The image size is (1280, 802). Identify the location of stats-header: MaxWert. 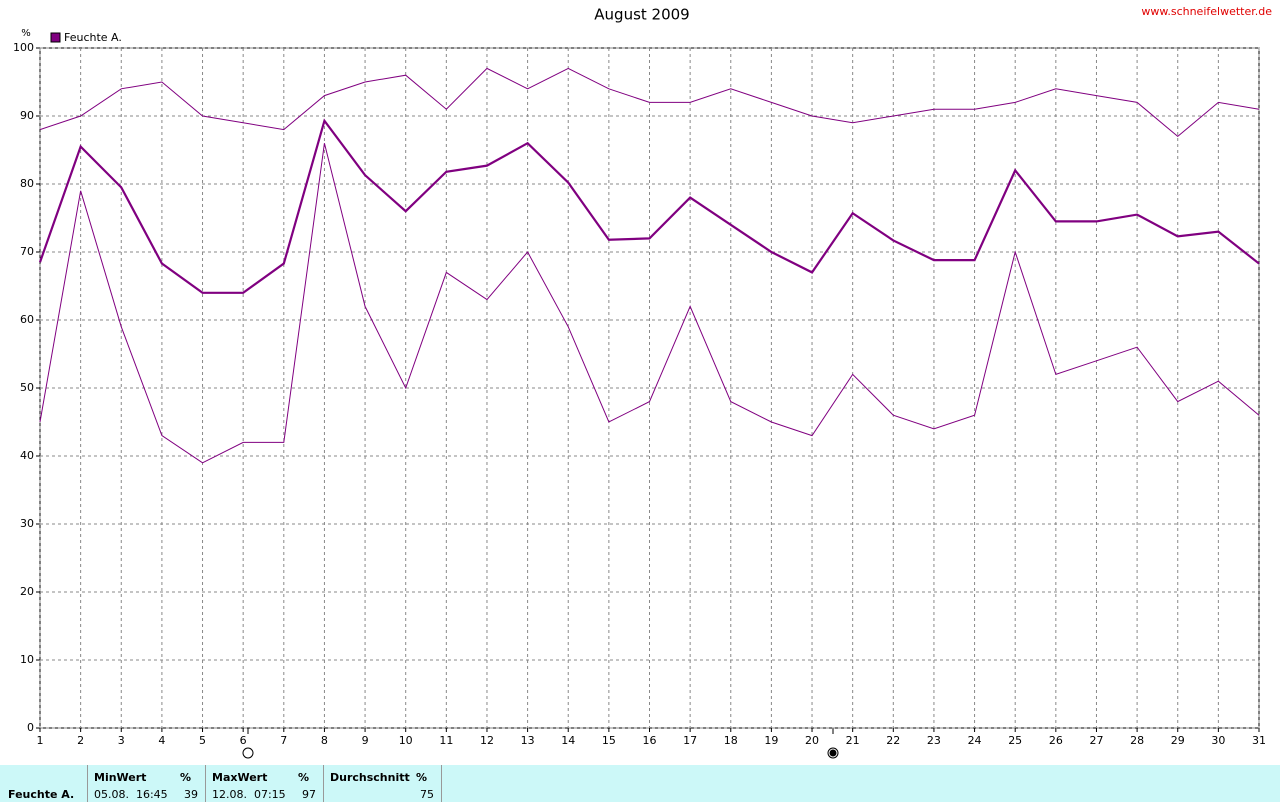
(240, 777).